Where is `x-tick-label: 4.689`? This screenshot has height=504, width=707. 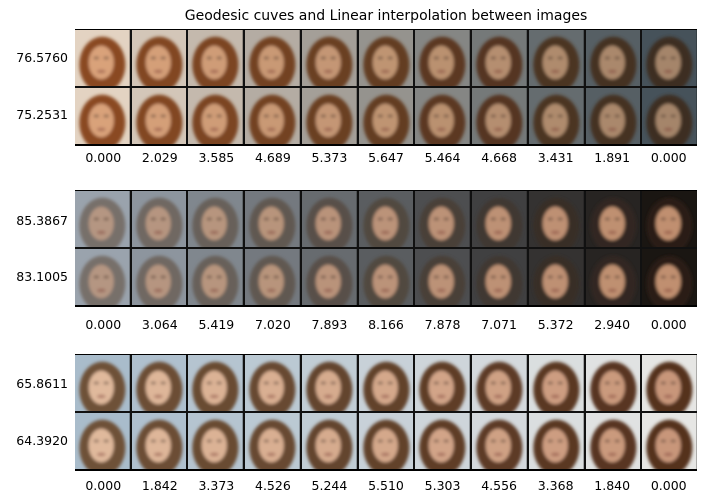 x-tick-label: 4.689 is located at coordinates (273, 157).